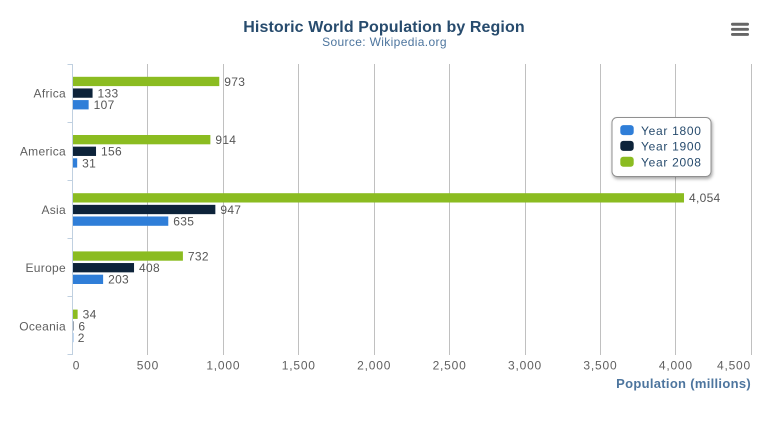 Image resolution: width=769 pixels, height=421 pixels. Describe the element at coordinates (383, 27) in the screenshot. I see `svg-text:Historic World Population by R: Historic World Population by Region` at that location.